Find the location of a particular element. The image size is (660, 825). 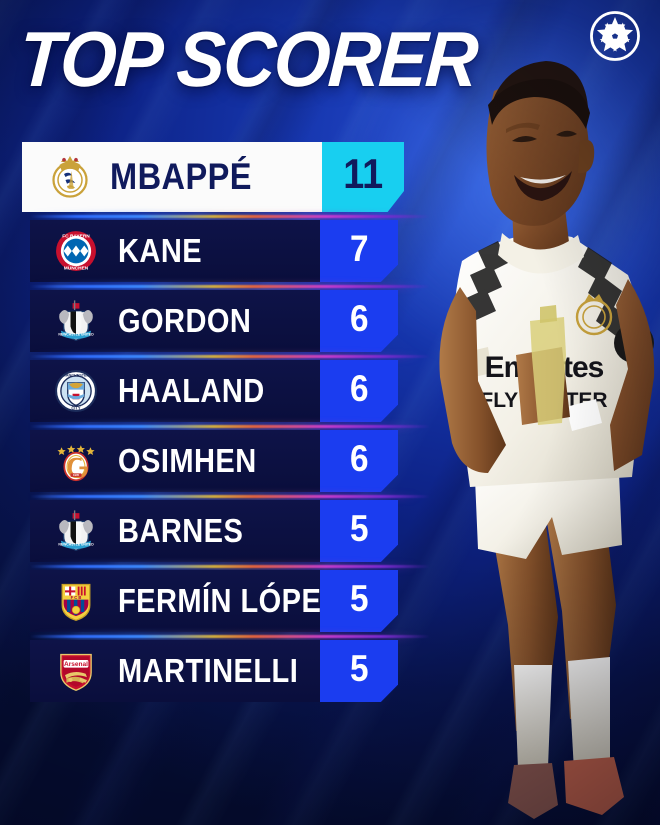

manchester-city-crest-icon: MANCHESTER CITY is located at coordinates (76, 391).